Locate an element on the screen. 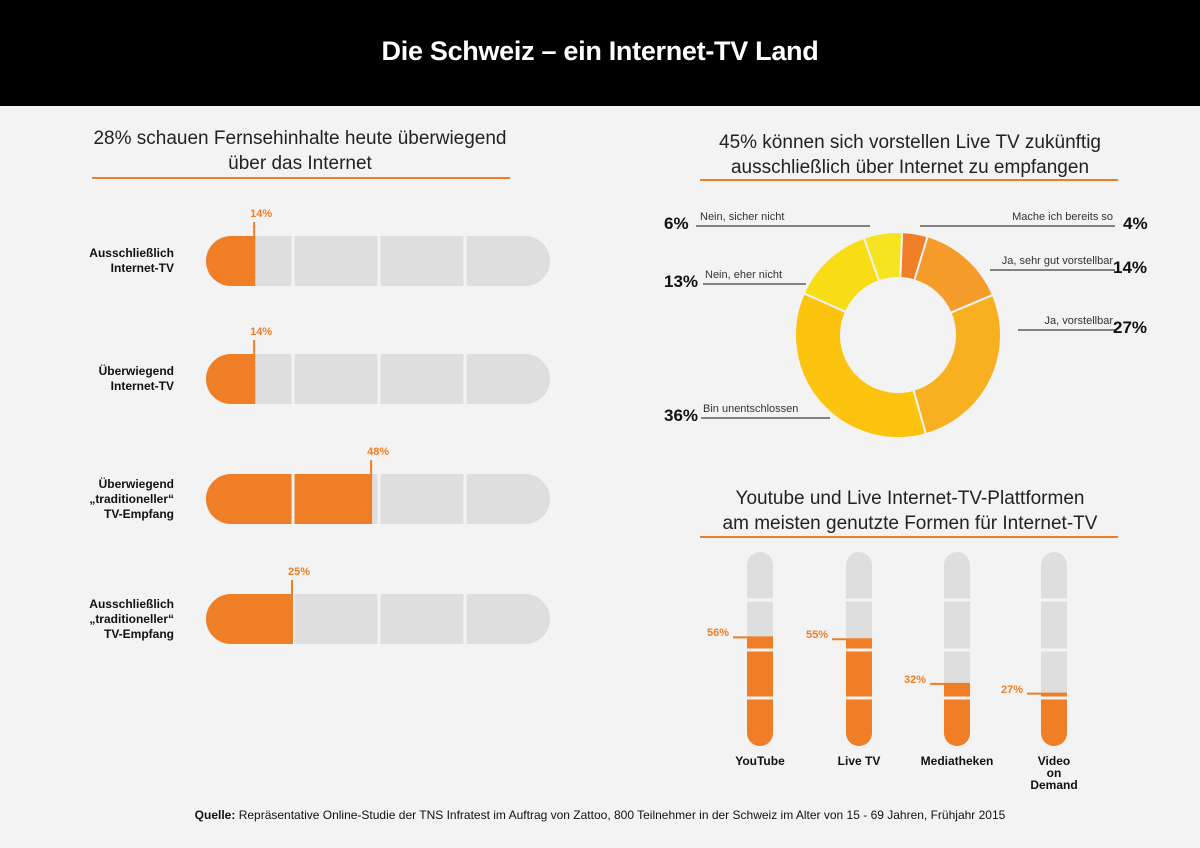 This screenshot has width=1200, height=848. hbar-value-label: 25% is located at coordinates (299, 572).